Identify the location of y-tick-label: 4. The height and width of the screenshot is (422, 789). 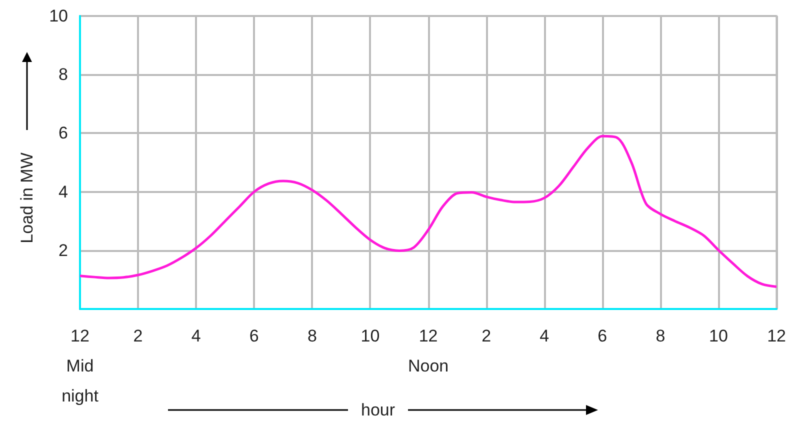
(63, 192).